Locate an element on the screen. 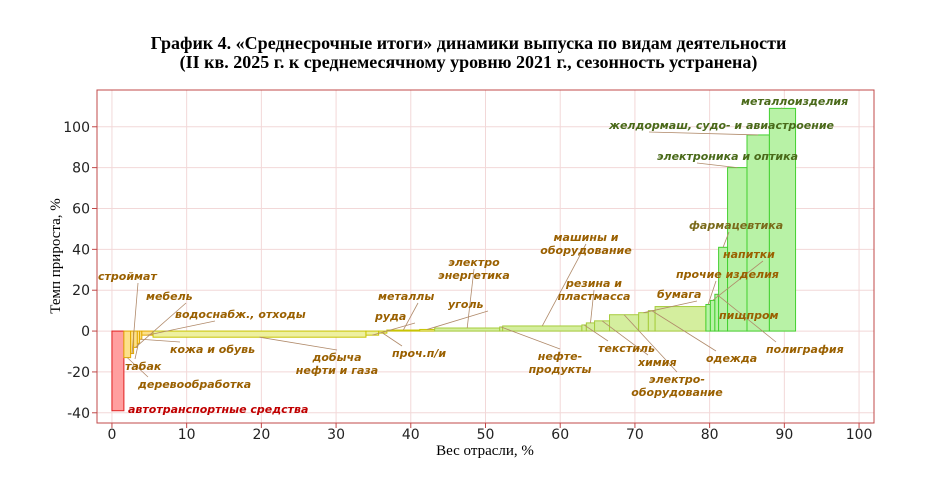 Image resolution: width=937 pixels, height=497 pixels. y-tick-label: 20 is located at coordinates (81, 291).